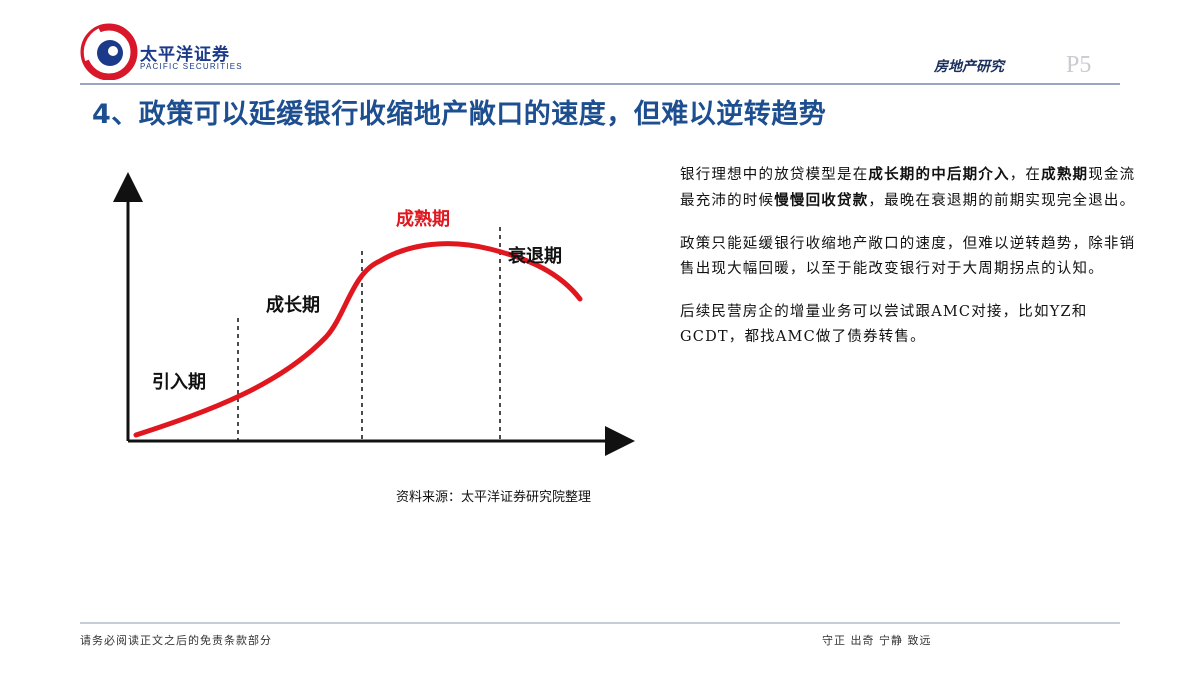 The width and height of the screenshot is (1200, 675). Describe the element at coordinates (774, 175) in the screenshot. I see `paragraph-text: 银行理想中的放贷模型是在` at that location.